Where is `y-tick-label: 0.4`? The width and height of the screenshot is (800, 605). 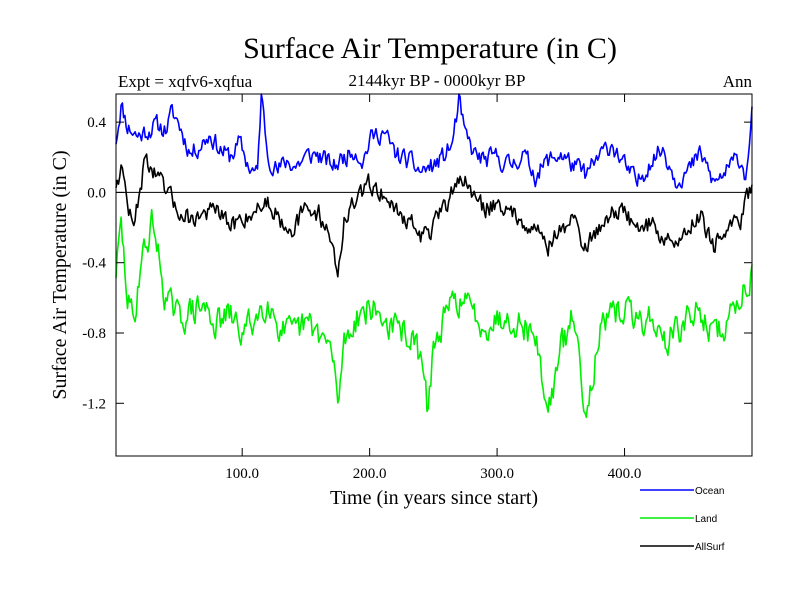 y-tick-label: 0.4 is located at coordinates (96, 123).